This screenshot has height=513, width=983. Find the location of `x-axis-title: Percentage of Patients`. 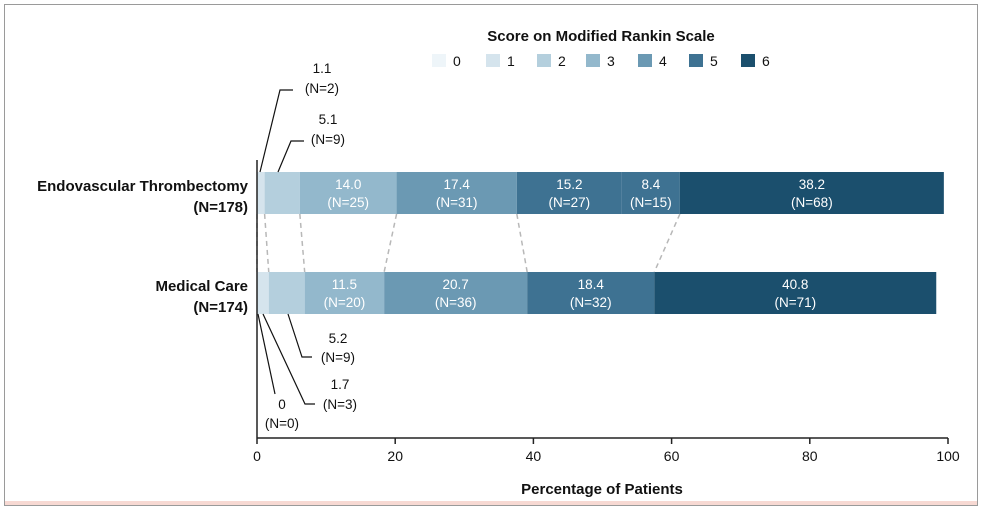

x-axis-title: Percentage of Patients is located at coordinates (602, 489).